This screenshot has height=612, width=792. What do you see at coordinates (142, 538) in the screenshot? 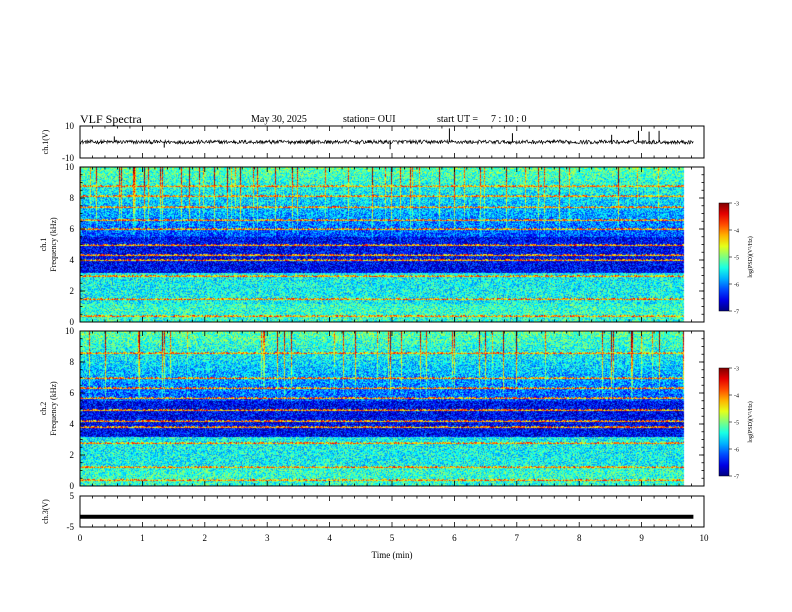
I see `x-tick-label: 1` at bounding box center [142, 538].